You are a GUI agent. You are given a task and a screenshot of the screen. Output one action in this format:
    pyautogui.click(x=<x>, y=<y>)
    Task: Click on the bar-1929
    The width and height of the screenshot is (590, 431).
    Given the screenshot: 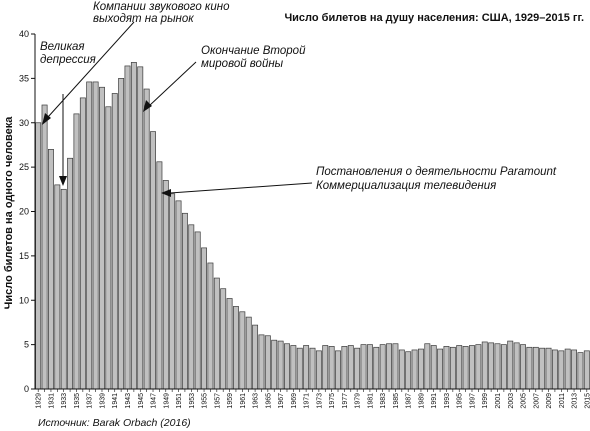 What is the action you would take?
    pyautogui.click(x=38, y=256)
    